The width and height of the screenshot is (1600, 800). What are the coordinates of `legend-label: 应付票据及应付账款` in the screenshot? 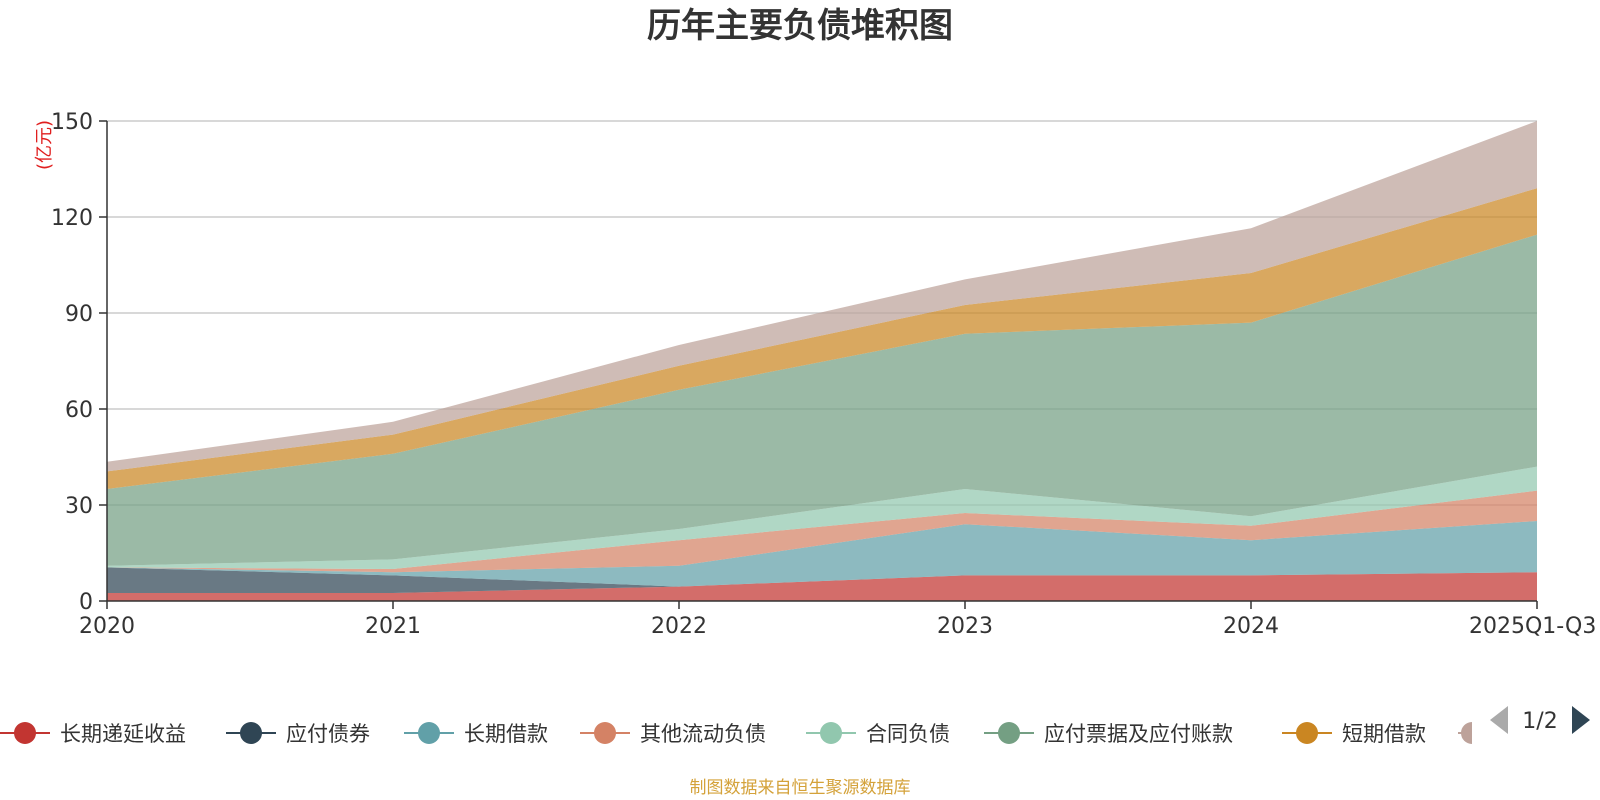 It's located at (1138, 734).